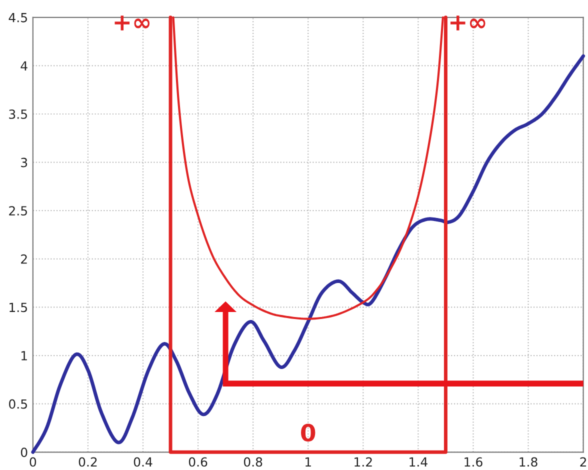 This screenshot has height=470, width=588. Describe the element at coordinates (24, 453) in the screenshot. I see `y-tick-label: 0` at that location.